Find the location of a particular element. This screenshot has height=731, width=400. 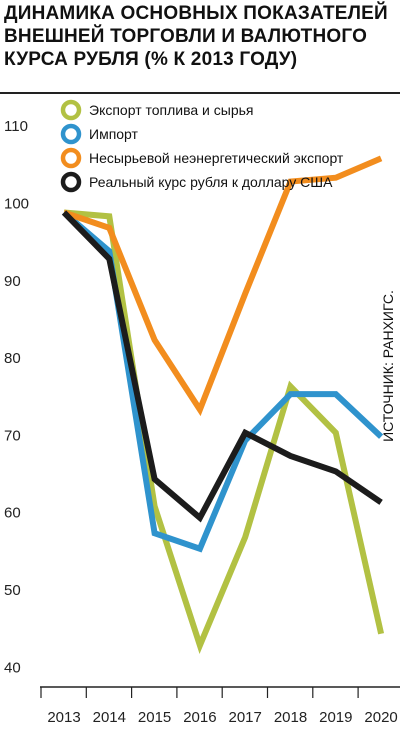

y-tick-label: 50 is located at coordinates (12, 590).